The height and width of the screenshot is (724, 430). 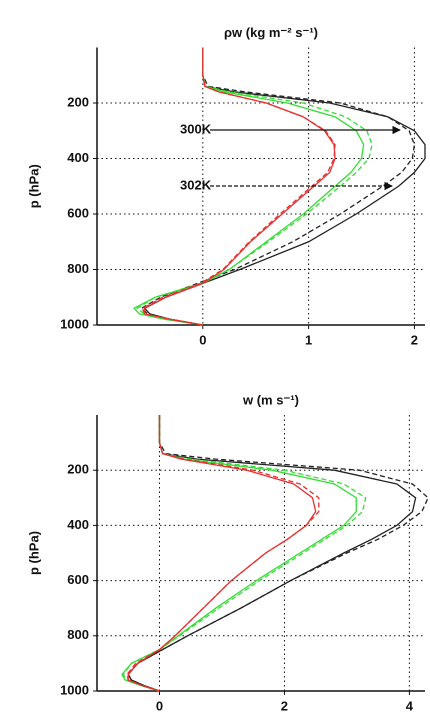 I want to click on x-tick-label: 1, so click(x=308, y=339).